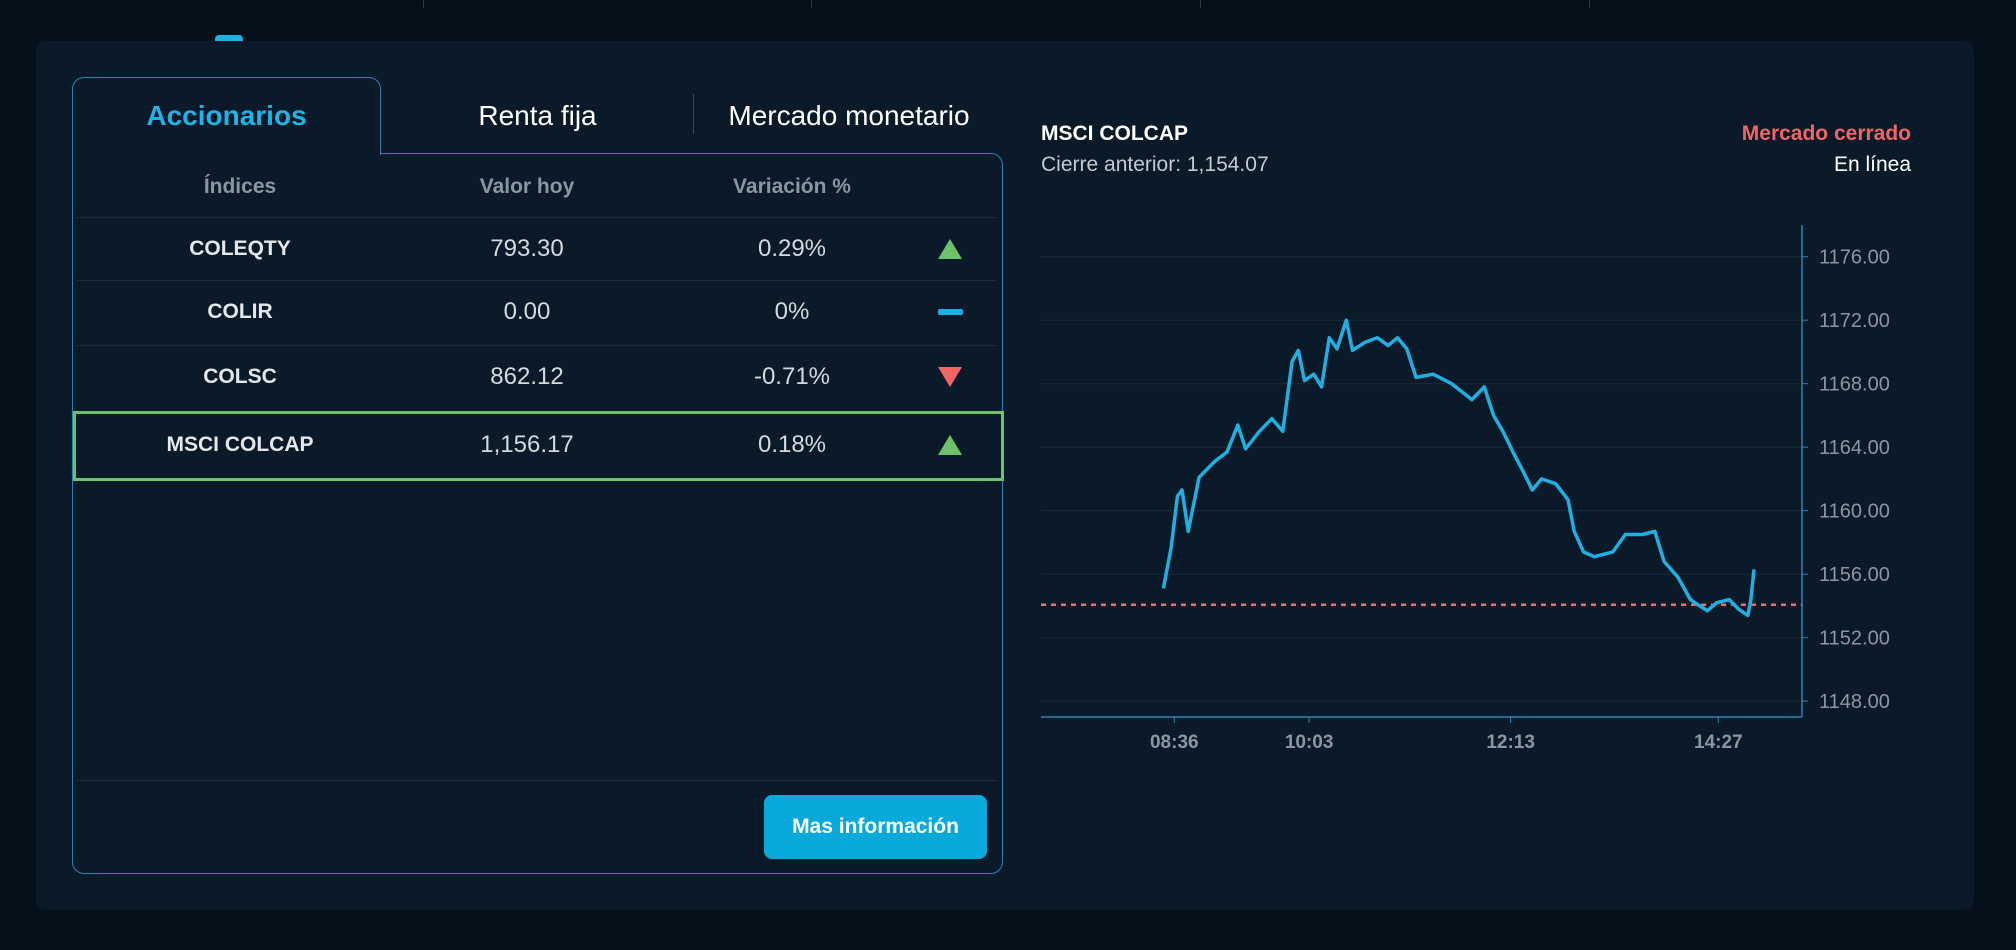  Describe the element at coordinates (1854, 448) in the screenshot. I see `y-tick-label: 1164.00` at that location.